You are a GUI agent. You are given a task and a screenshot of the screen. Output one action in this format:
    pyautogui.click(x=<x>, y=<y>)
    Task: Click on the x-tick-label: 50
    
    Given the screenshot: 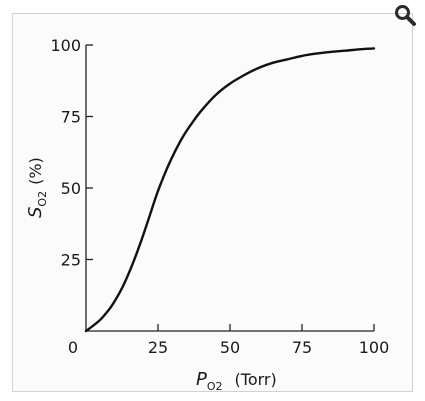 What is the action you would take?
    pyautogui.click(x=230, y=347)
    